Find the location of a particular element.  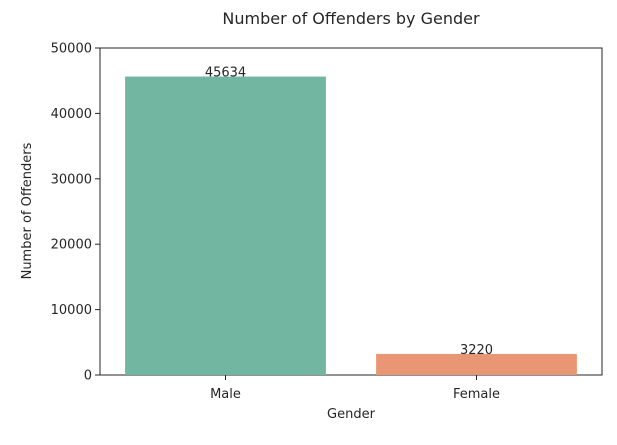

y-axis-title: Number of Offenders is located at coordinates (27, 210).